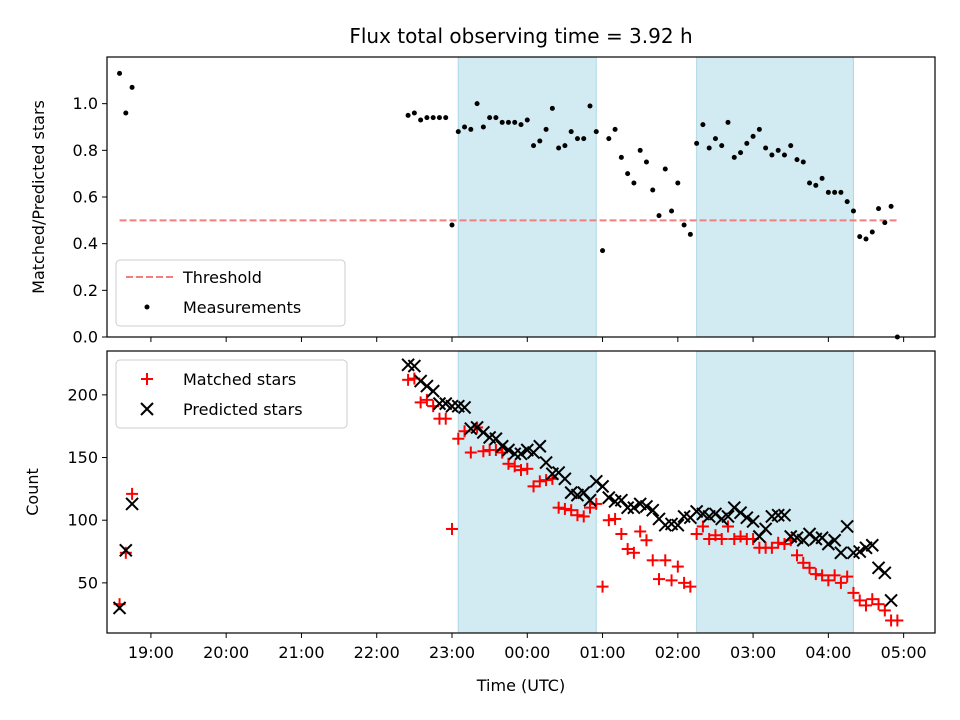 The width and height of the screenshot is (960, 720). What do you see at coordinates (82, 520) in the screenshot?
I see `y-tick-label: 100` at bounding box center [82, 520].